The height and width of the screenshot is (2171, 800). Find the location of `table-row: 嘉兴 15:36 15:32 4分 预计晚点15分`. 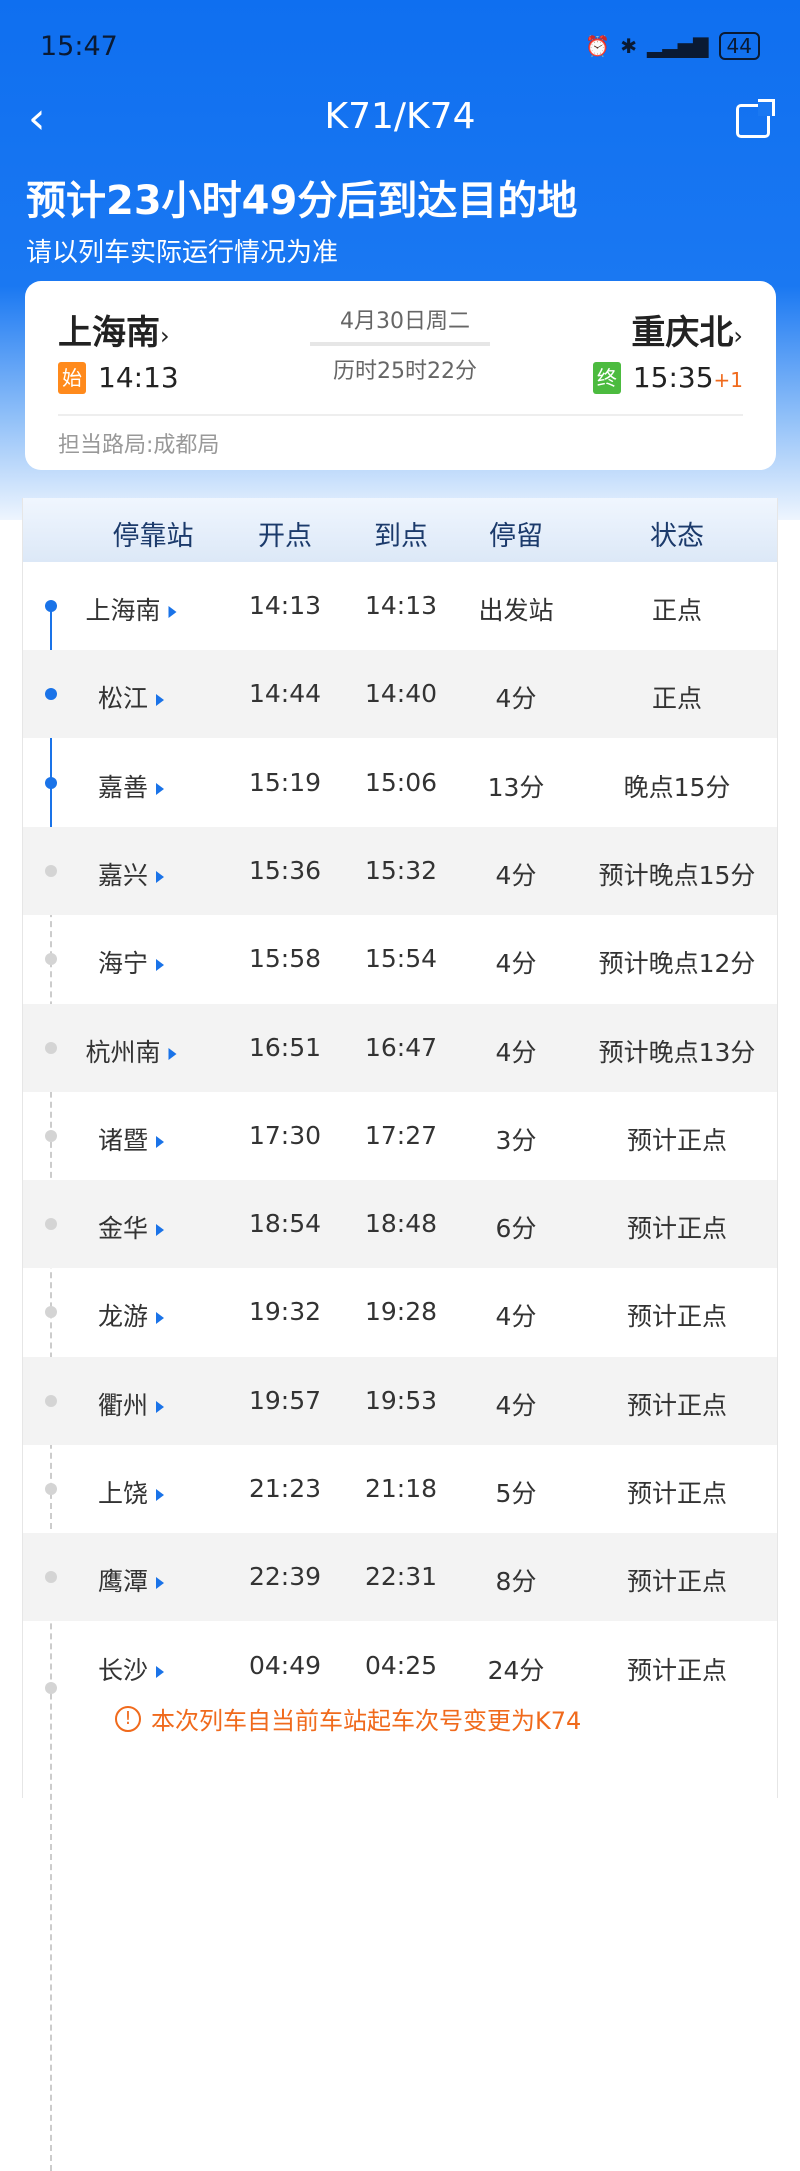

table-row: 嘉兴 15:36 15:32 4分 预计晚点15分 is located at coordinates (400, 870).